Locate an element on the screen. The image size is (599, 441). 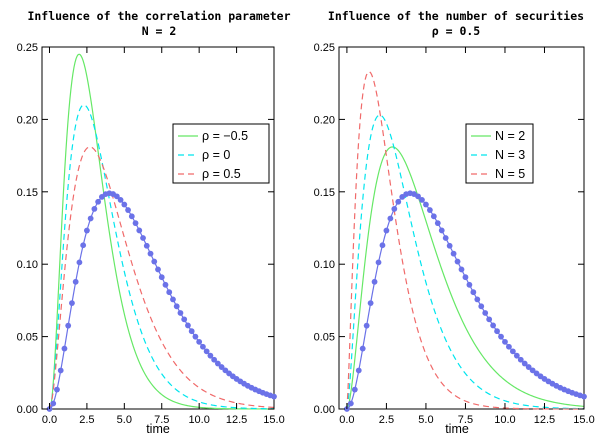
right-legend: N = 2 N = 3 N = 5 is located at coordinates (499, 153).